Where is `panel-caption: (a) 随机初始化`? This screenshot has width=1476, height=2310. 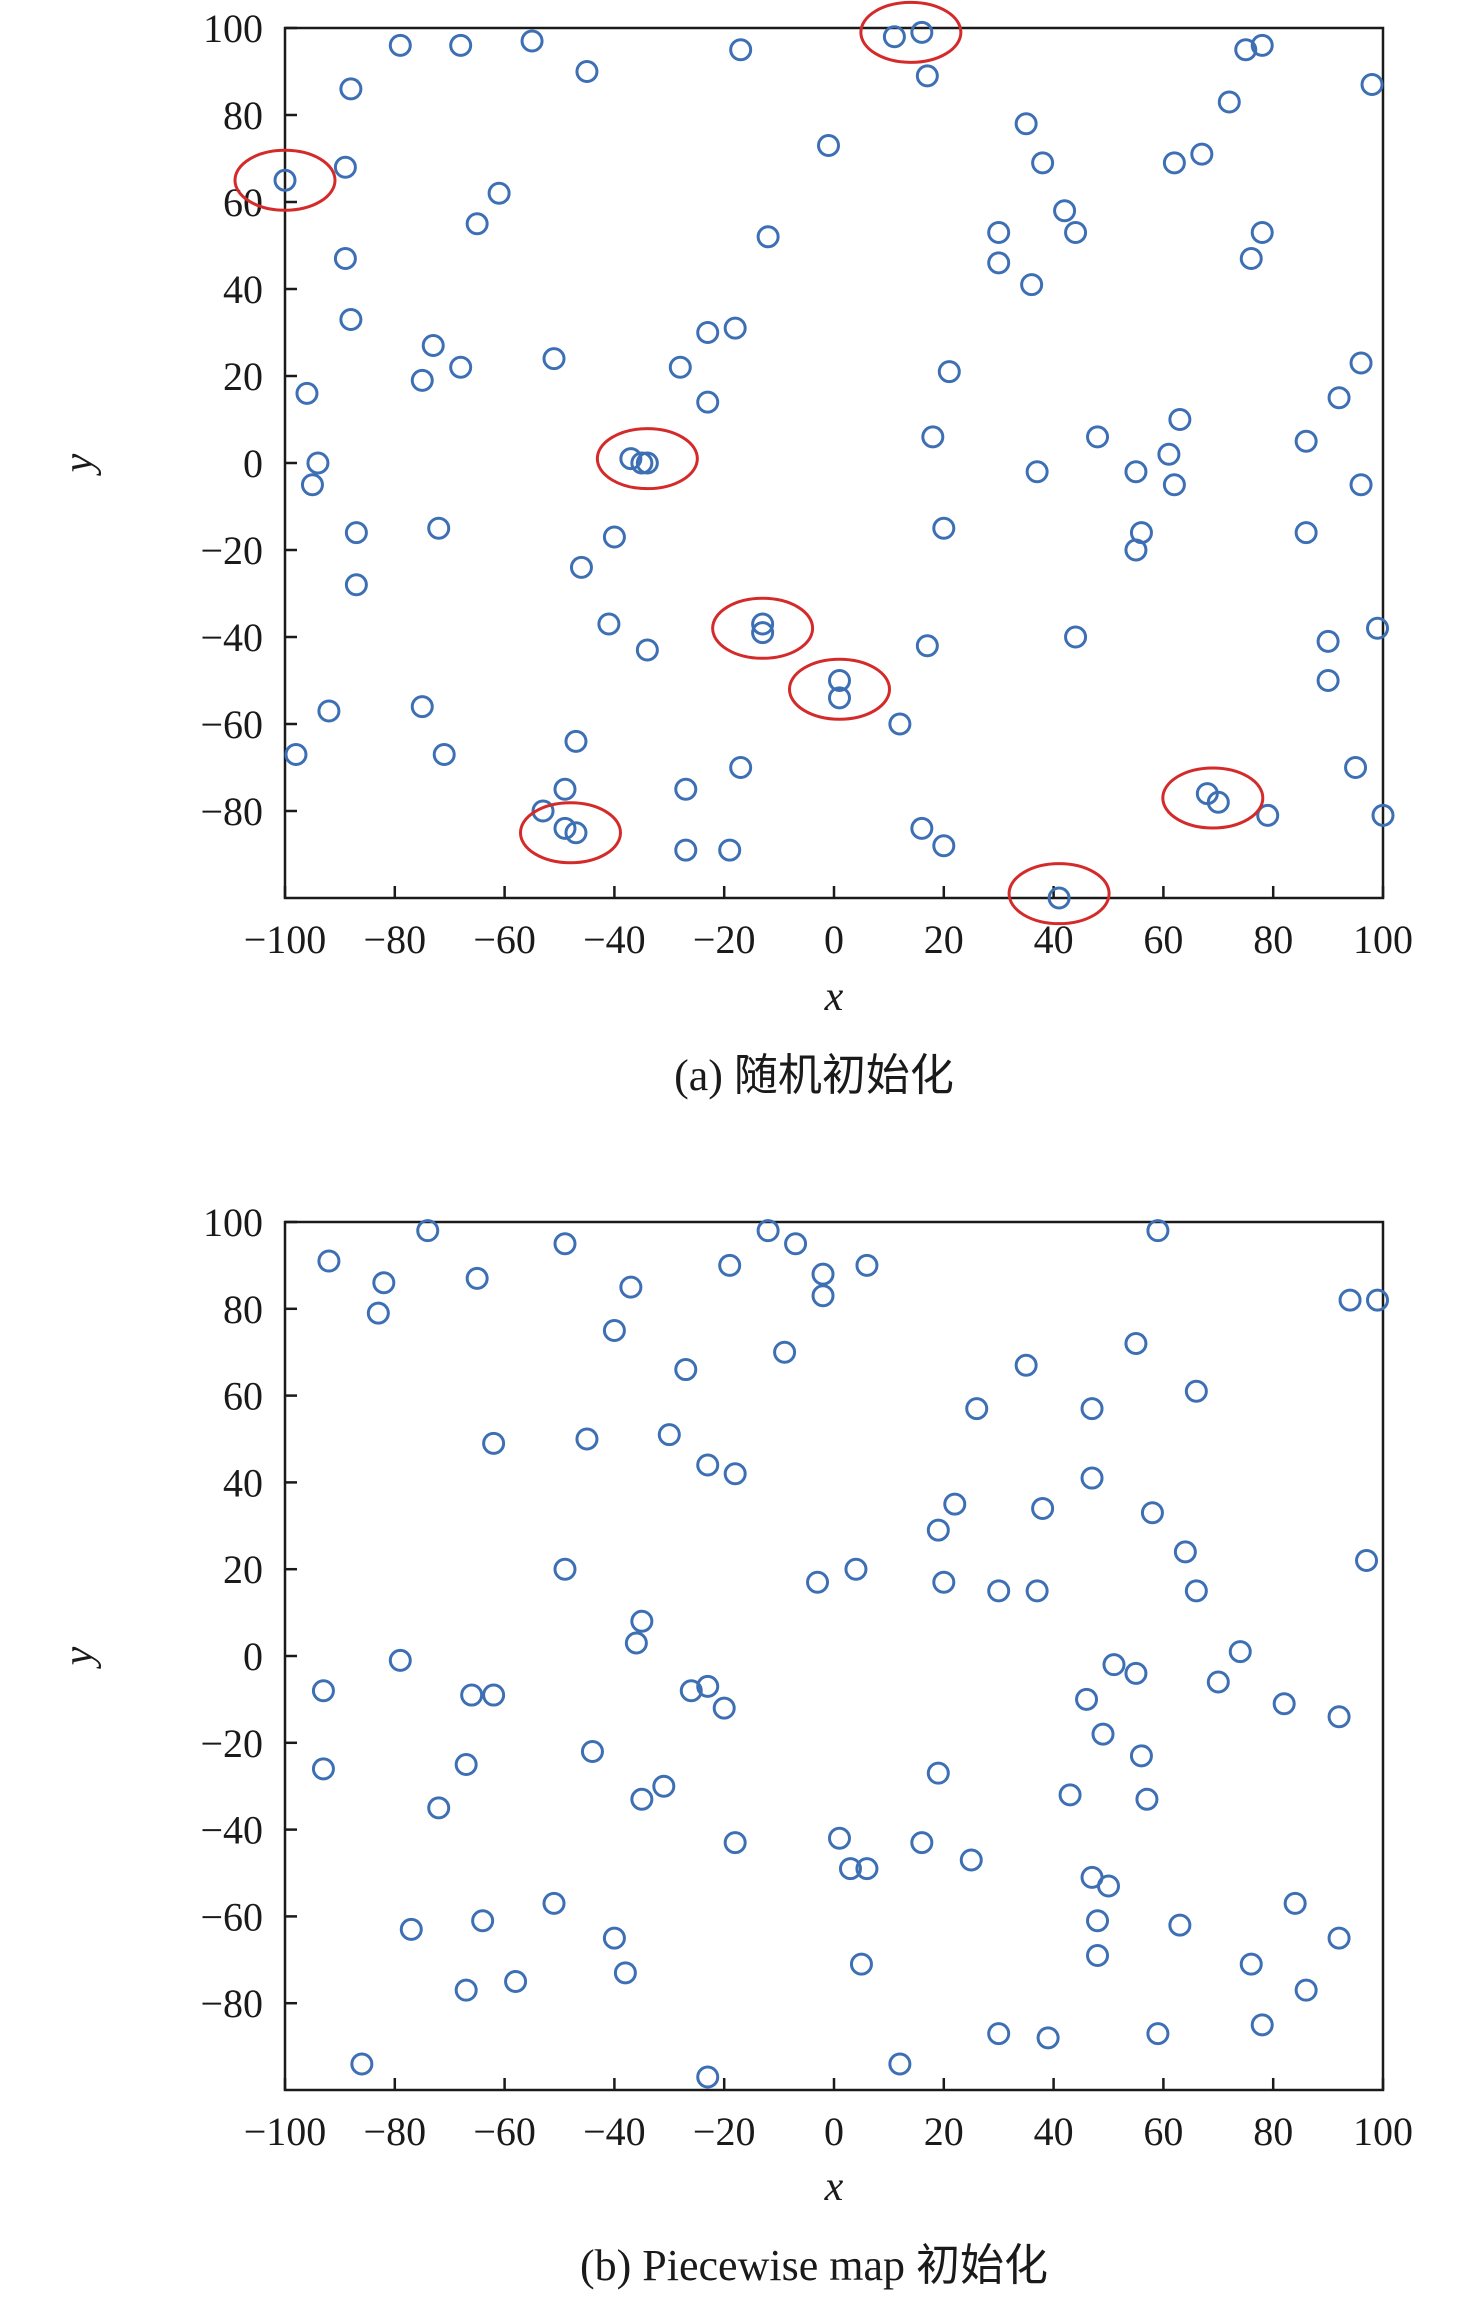
panel-caption: (a) 随机初始化 is located at coordinates (814, 1075).